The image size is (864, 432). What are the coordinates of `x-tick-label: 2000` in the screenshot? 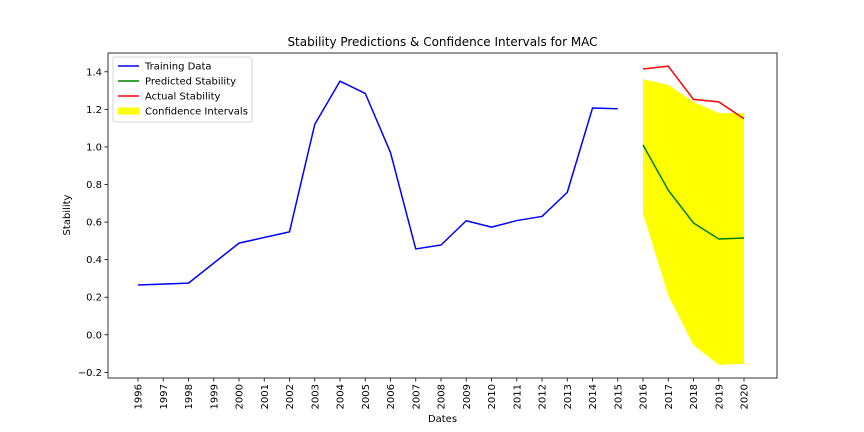 It's located at (240, 396).